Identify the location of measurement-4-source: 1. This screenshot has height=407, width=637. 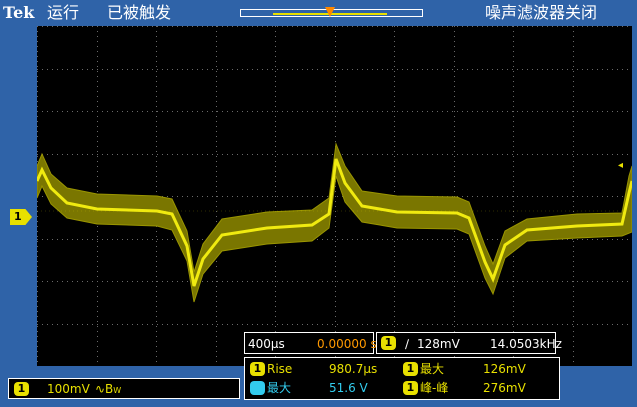
(410, 388).